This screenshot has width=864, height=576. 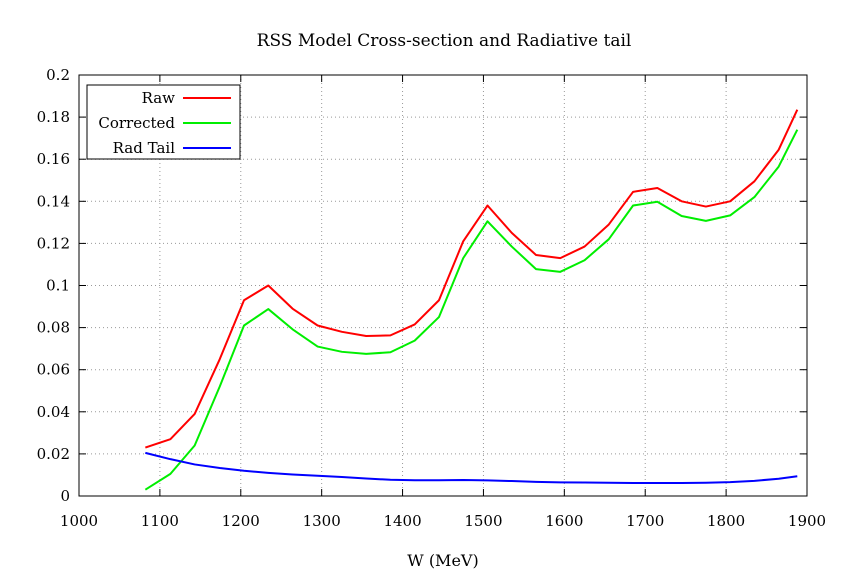 I want to click on y-tick-label: 0.08, so click(x=53, y=328).